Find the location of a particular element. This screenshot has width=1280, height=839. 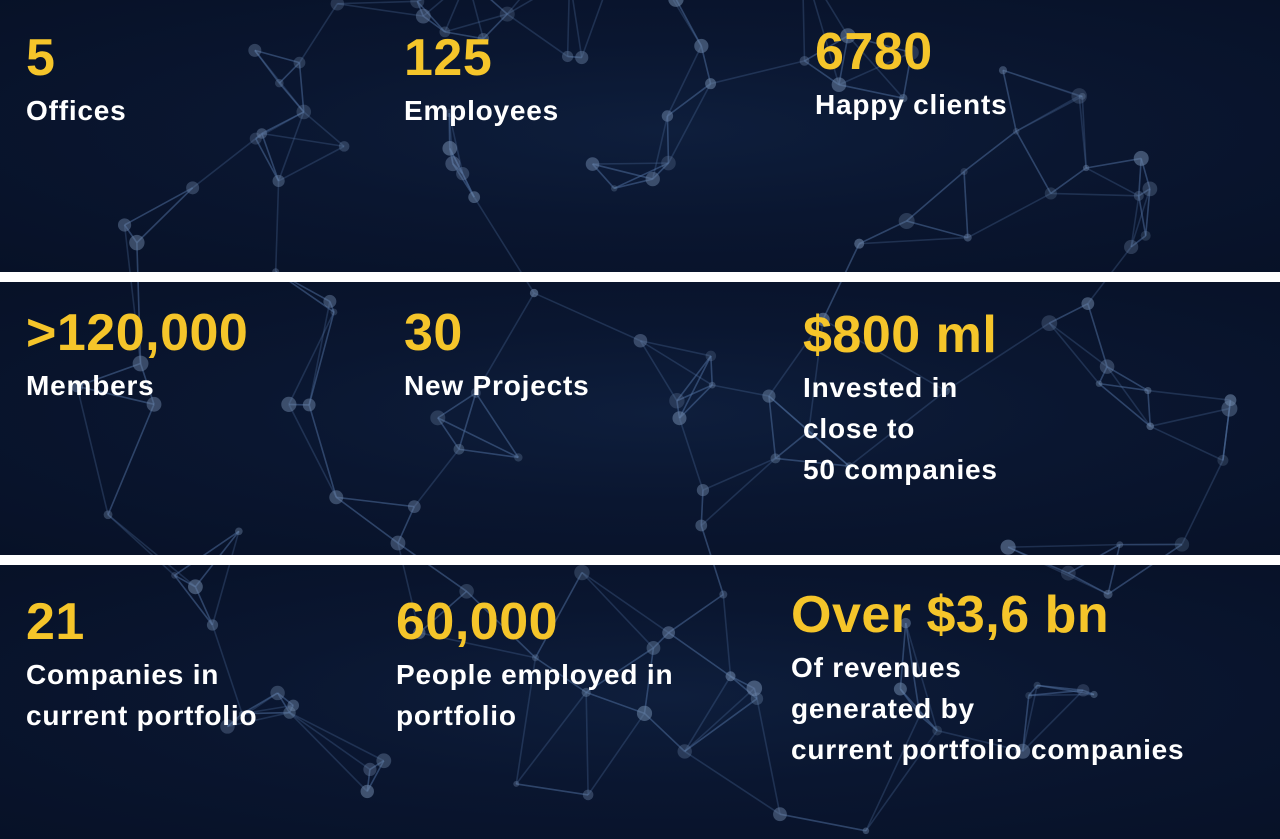

stat-portfolio-companies: 21 Companies in current portfolio is located at coordinates (141, 666).